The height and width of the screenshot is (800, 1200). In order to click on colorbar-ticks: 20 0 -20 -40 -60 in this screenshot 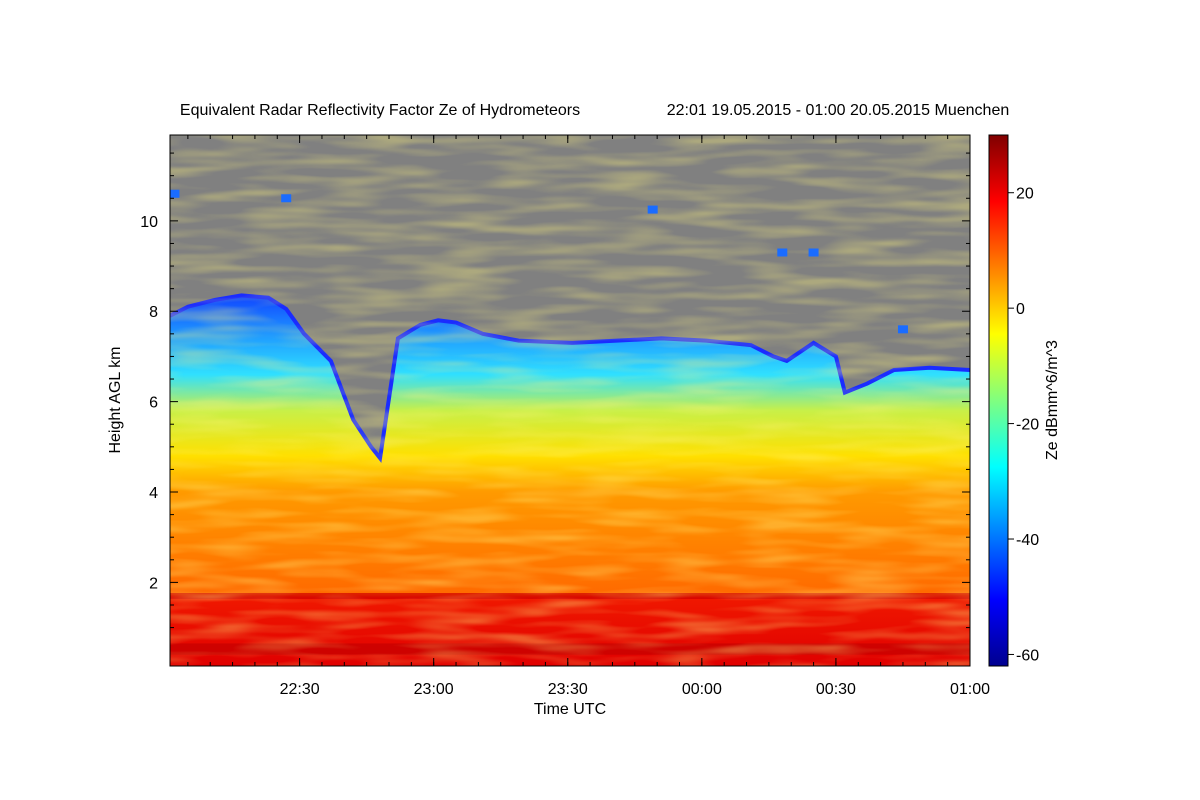, I will do `click(1023, 425)`.